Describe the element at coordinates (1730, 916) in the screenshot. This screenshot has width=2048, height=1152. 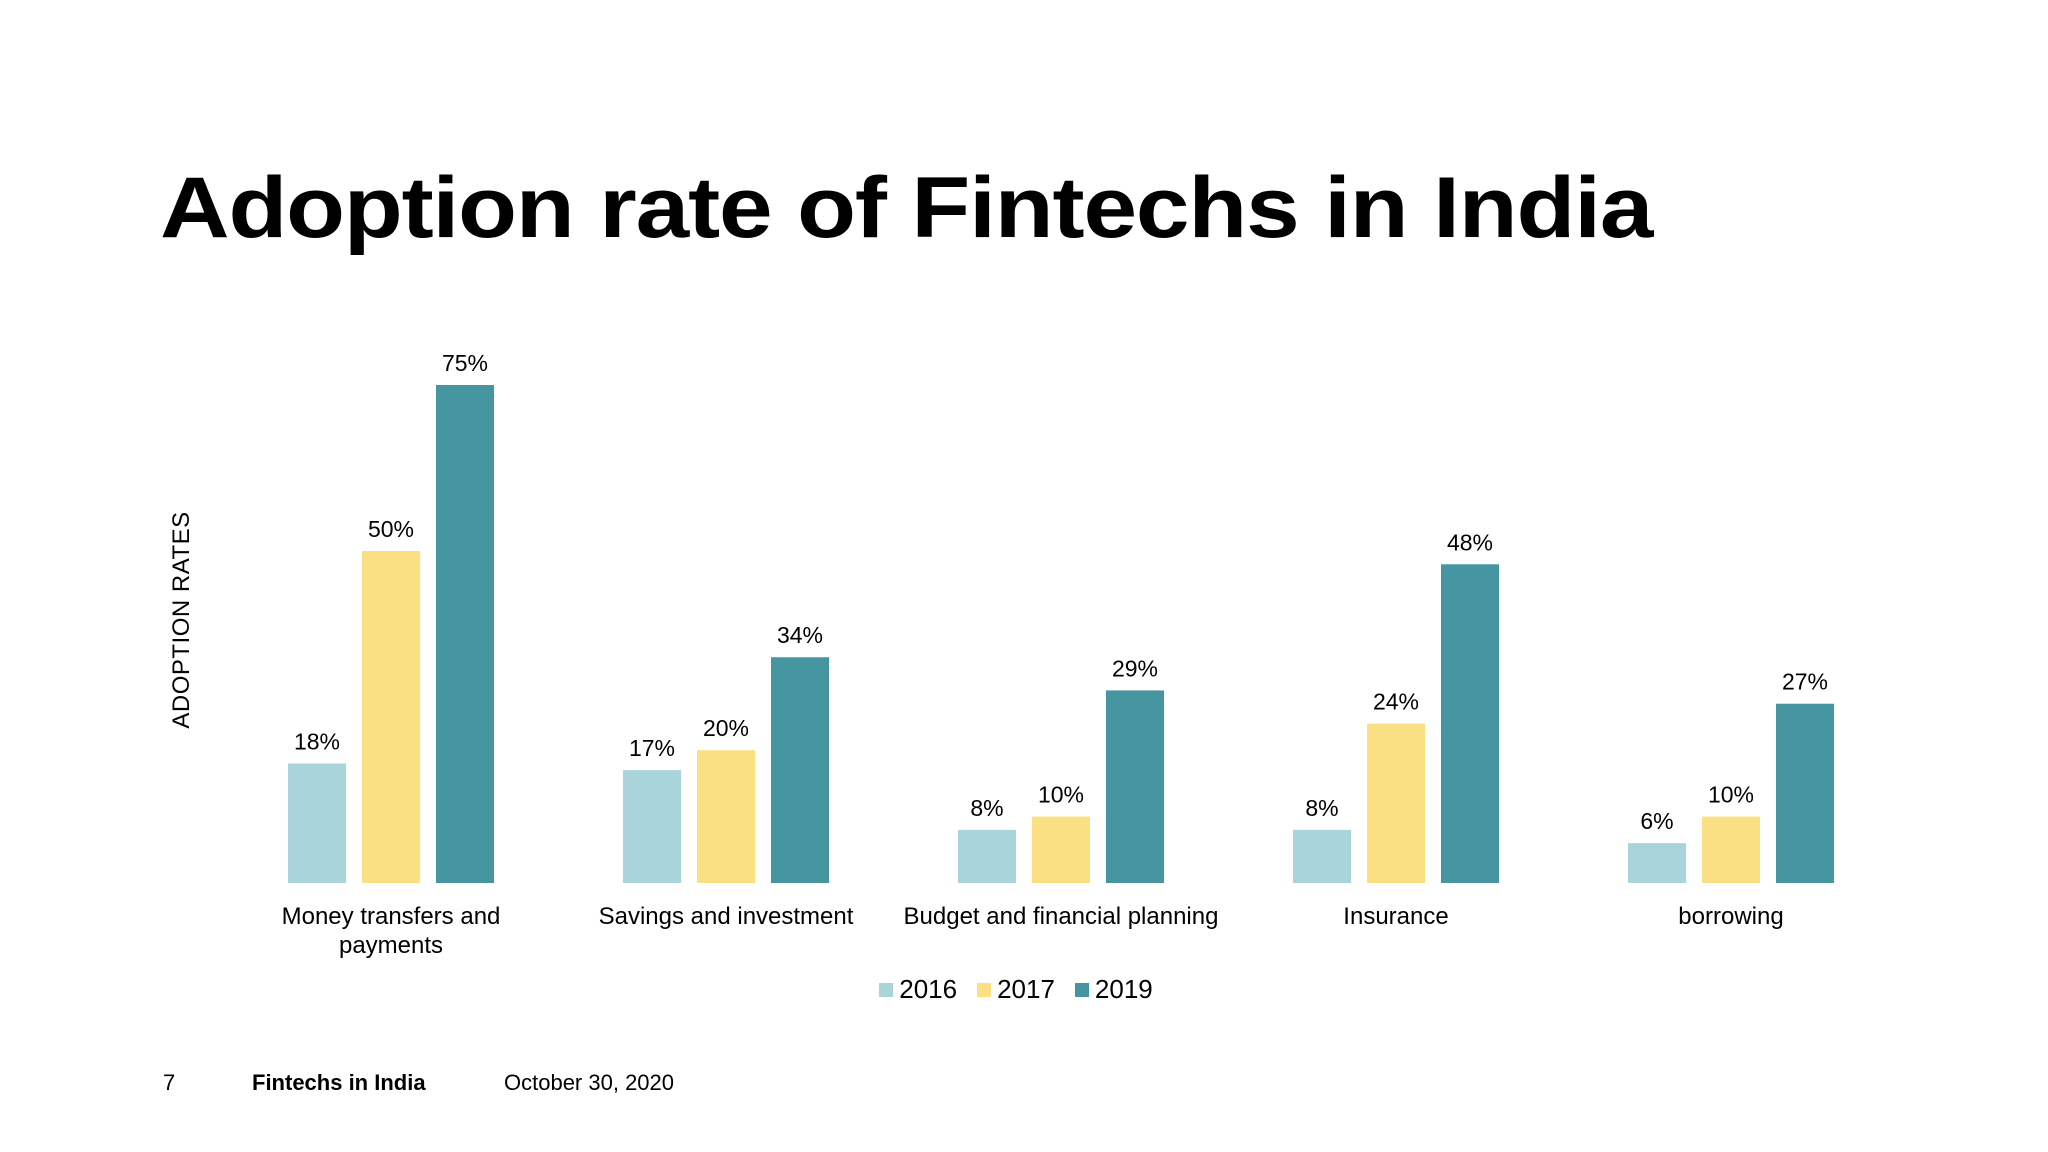
I see `category-label-4: borrowing` at that location.